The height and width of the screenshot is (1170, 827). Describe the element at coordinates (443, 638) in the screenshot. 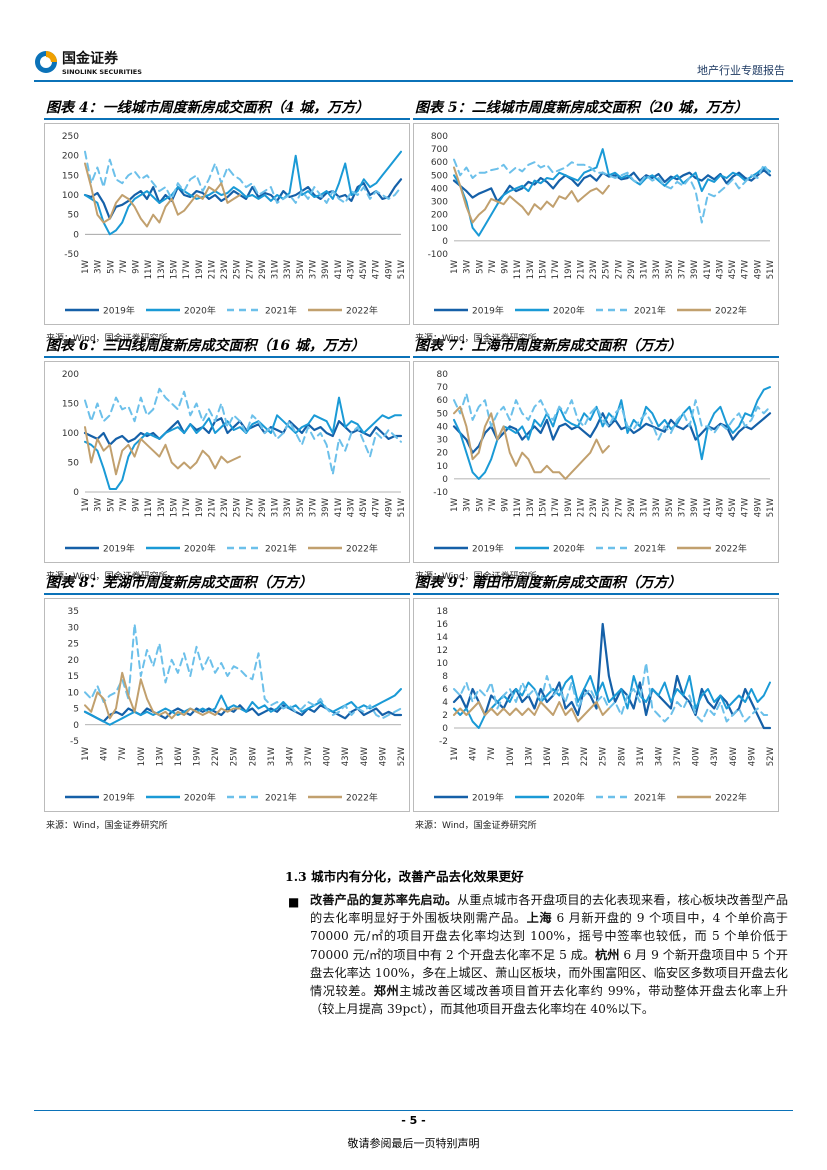

I see `y-tick-label: 14` at that location.